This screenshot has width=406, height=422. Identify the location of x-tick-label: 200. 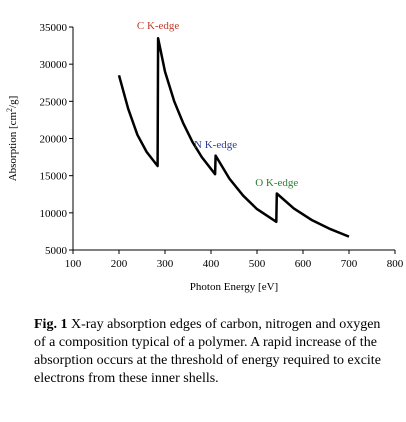
(119, 264).